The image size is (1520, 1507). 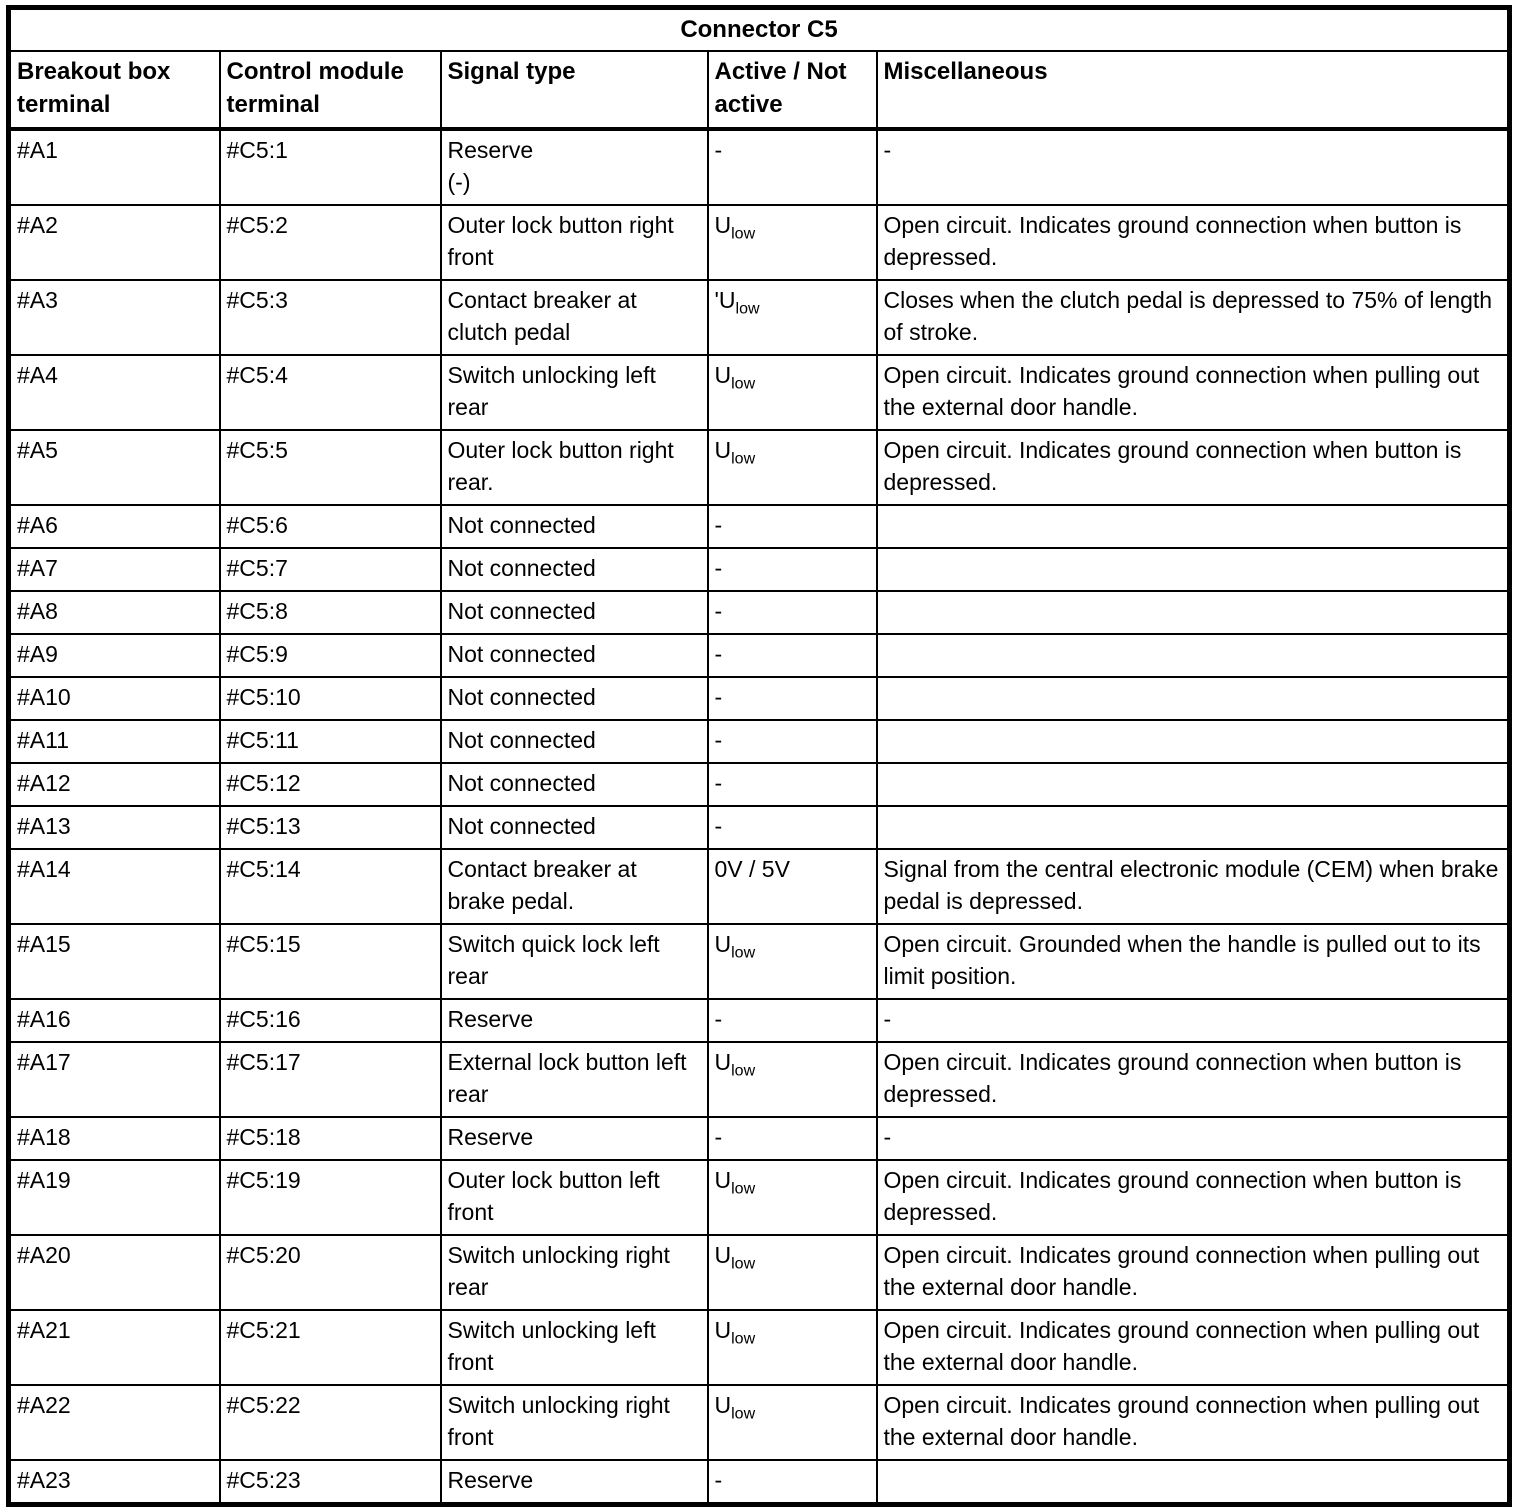 What do you see at coordinates (263, 697) in the screenshot?
I see `module-terminal-value: #C5:10` at bounding box center [263, 697].